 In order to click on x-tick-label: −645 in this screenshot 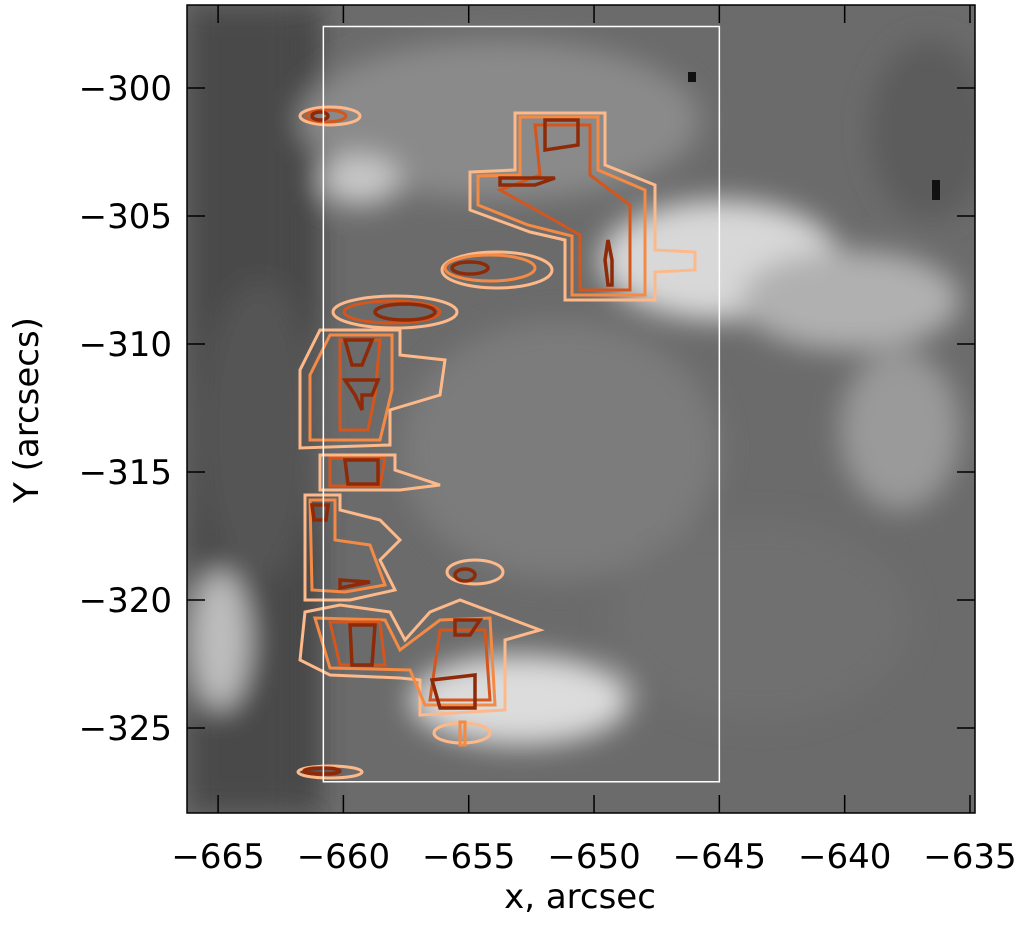, I will do `click(719, 857)`.